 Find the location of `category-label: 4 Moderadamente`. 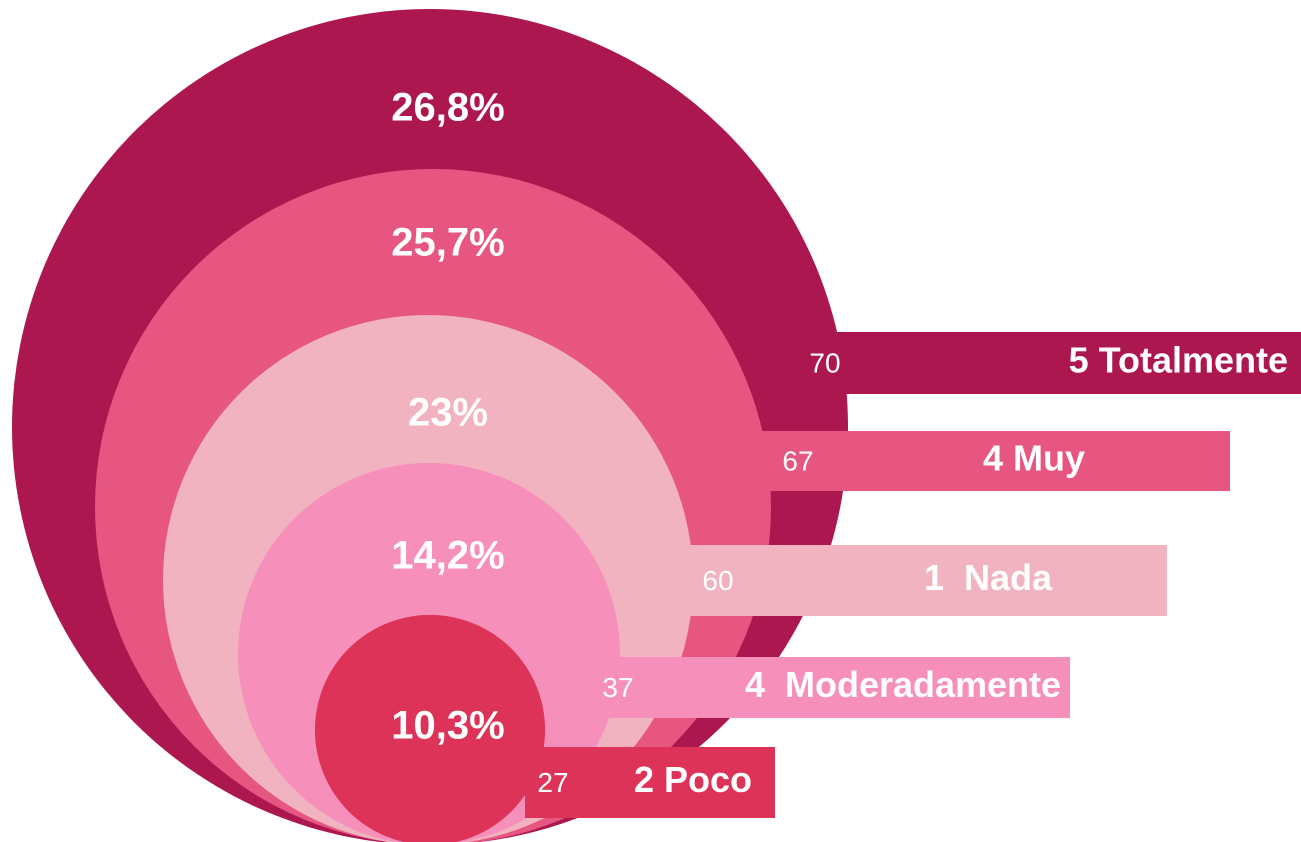

category-label: 4 Moderadamente is located at coordinates (903, 684).